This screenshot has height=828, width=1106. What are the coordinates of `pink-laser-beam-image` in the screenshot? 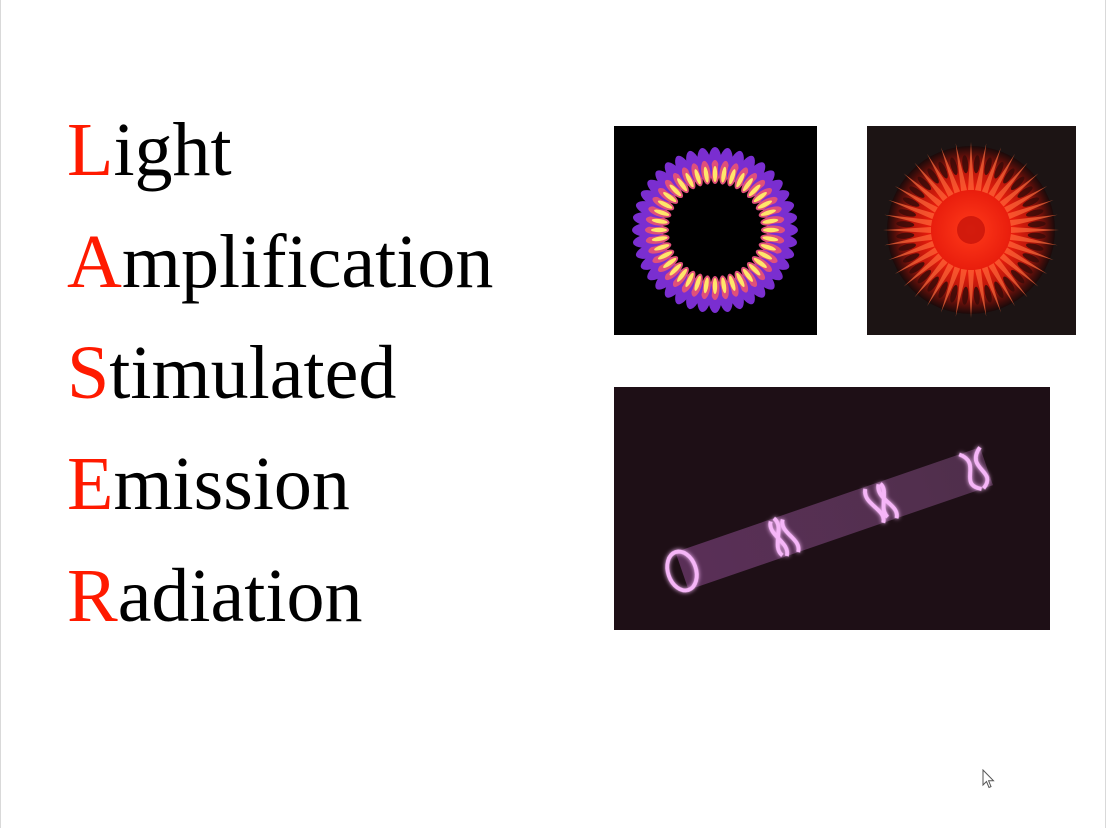 It's located at (832, 508).